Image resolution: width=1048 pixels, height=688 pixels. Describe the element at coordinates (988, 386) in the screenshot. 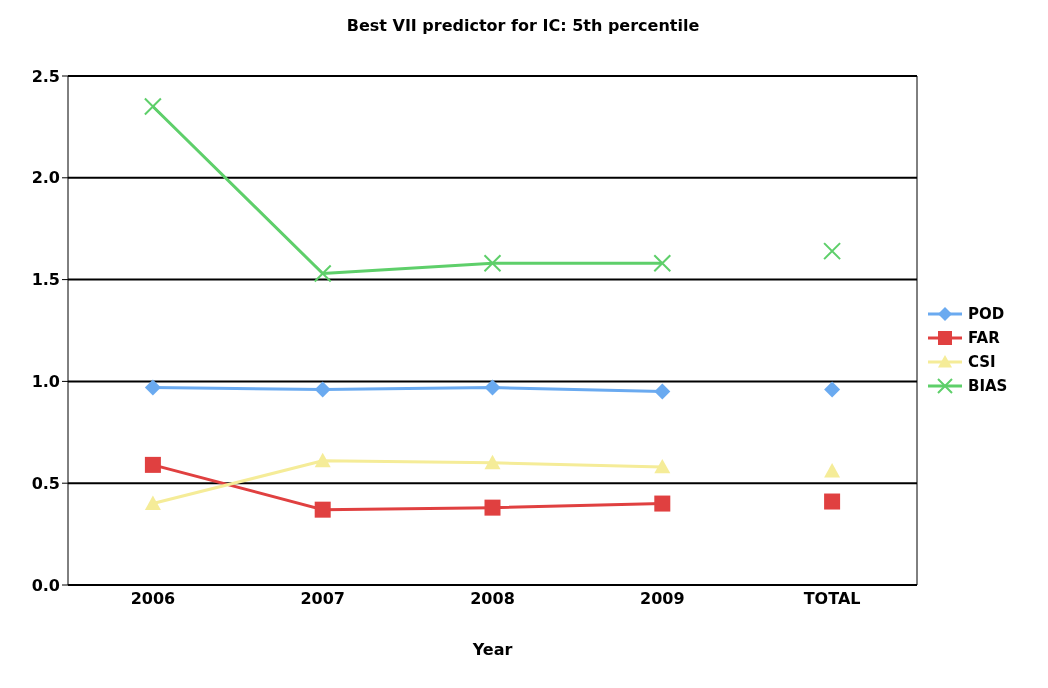

I see `legend-label: BIAS` at that location.